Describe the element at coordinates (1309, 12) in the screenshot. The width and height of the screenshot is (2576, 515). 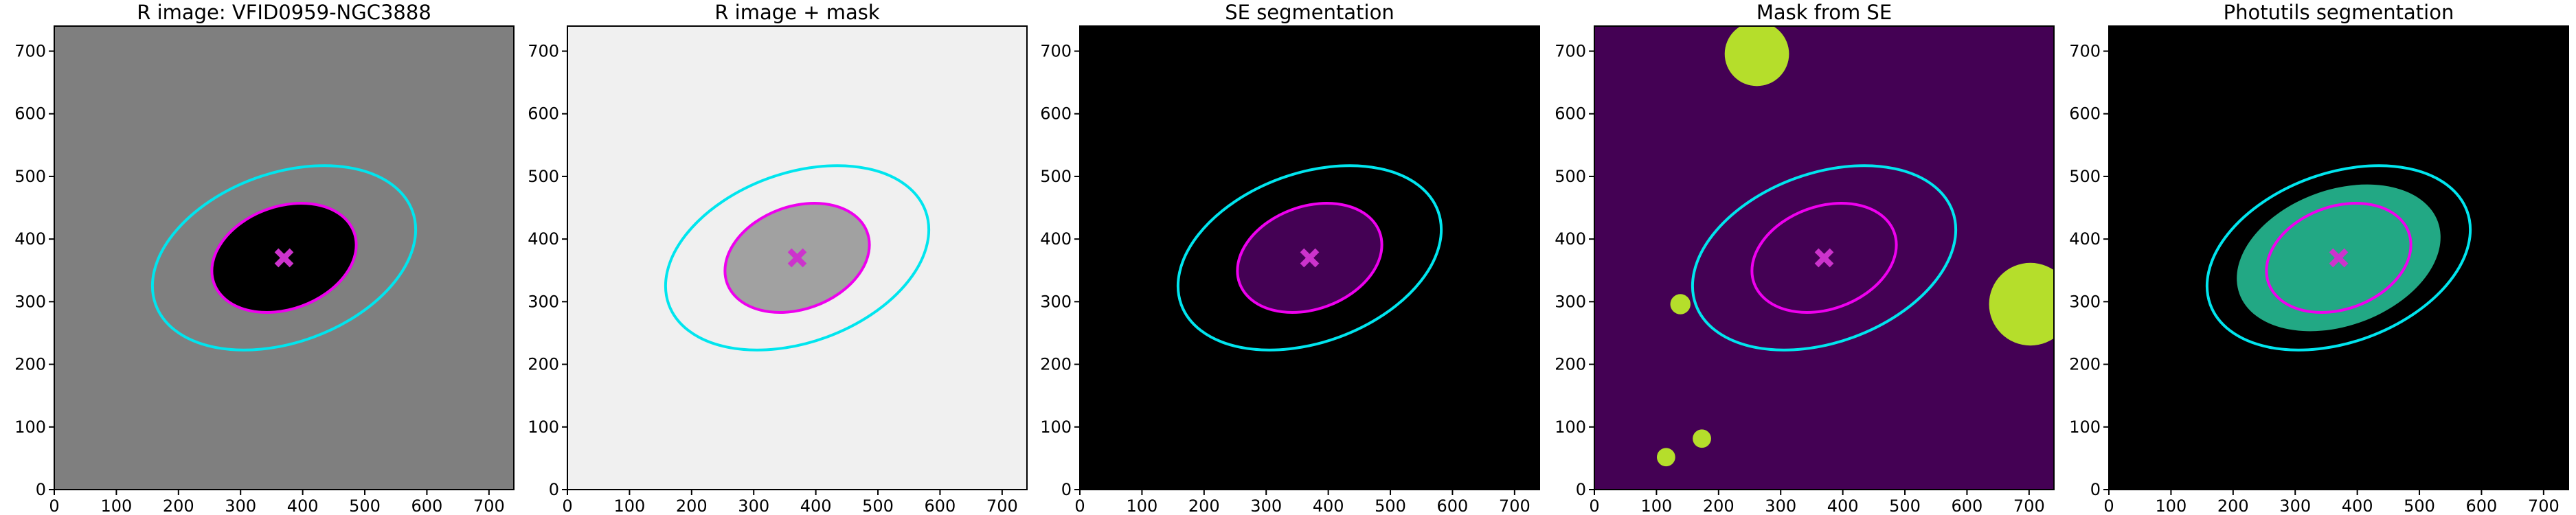
I see `panel-title: SE segmentation` at that location.